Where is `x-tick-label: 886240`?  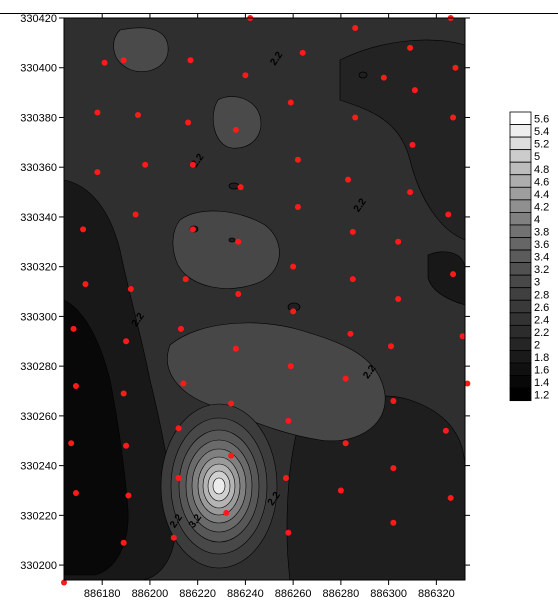
x-tick-label: 886240 is located at coordinates (245, 594).